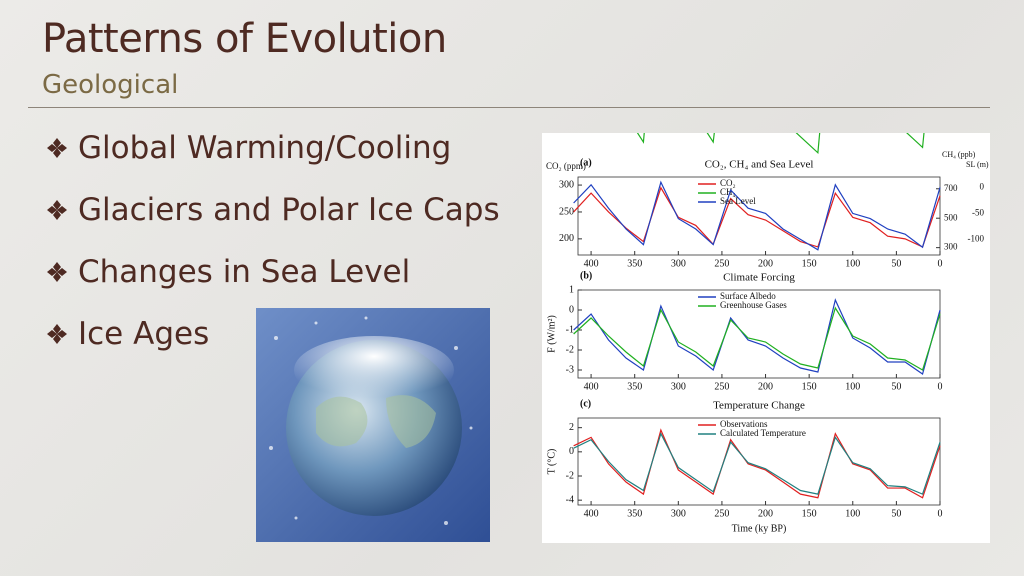 The image size is (1024, 576). I want to click on legend-label: Calculated Temperature, so click(763, 433).